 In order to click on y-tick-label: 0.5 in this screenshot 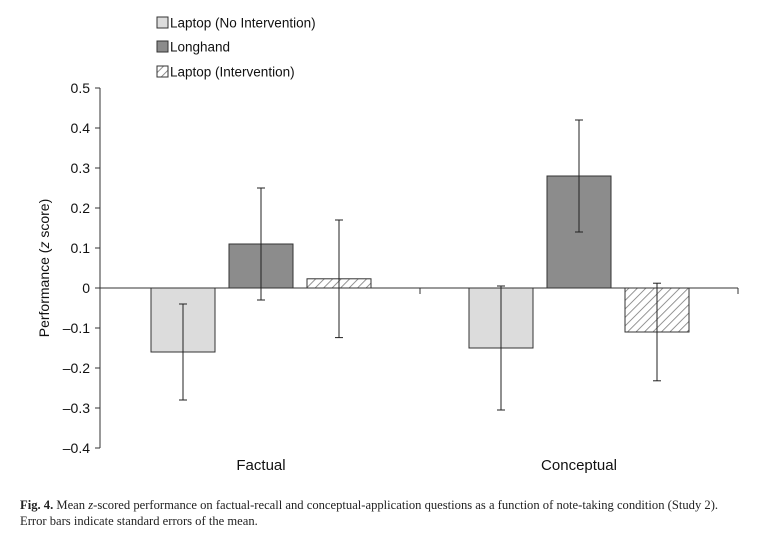, I will do `click(81, 88)`.